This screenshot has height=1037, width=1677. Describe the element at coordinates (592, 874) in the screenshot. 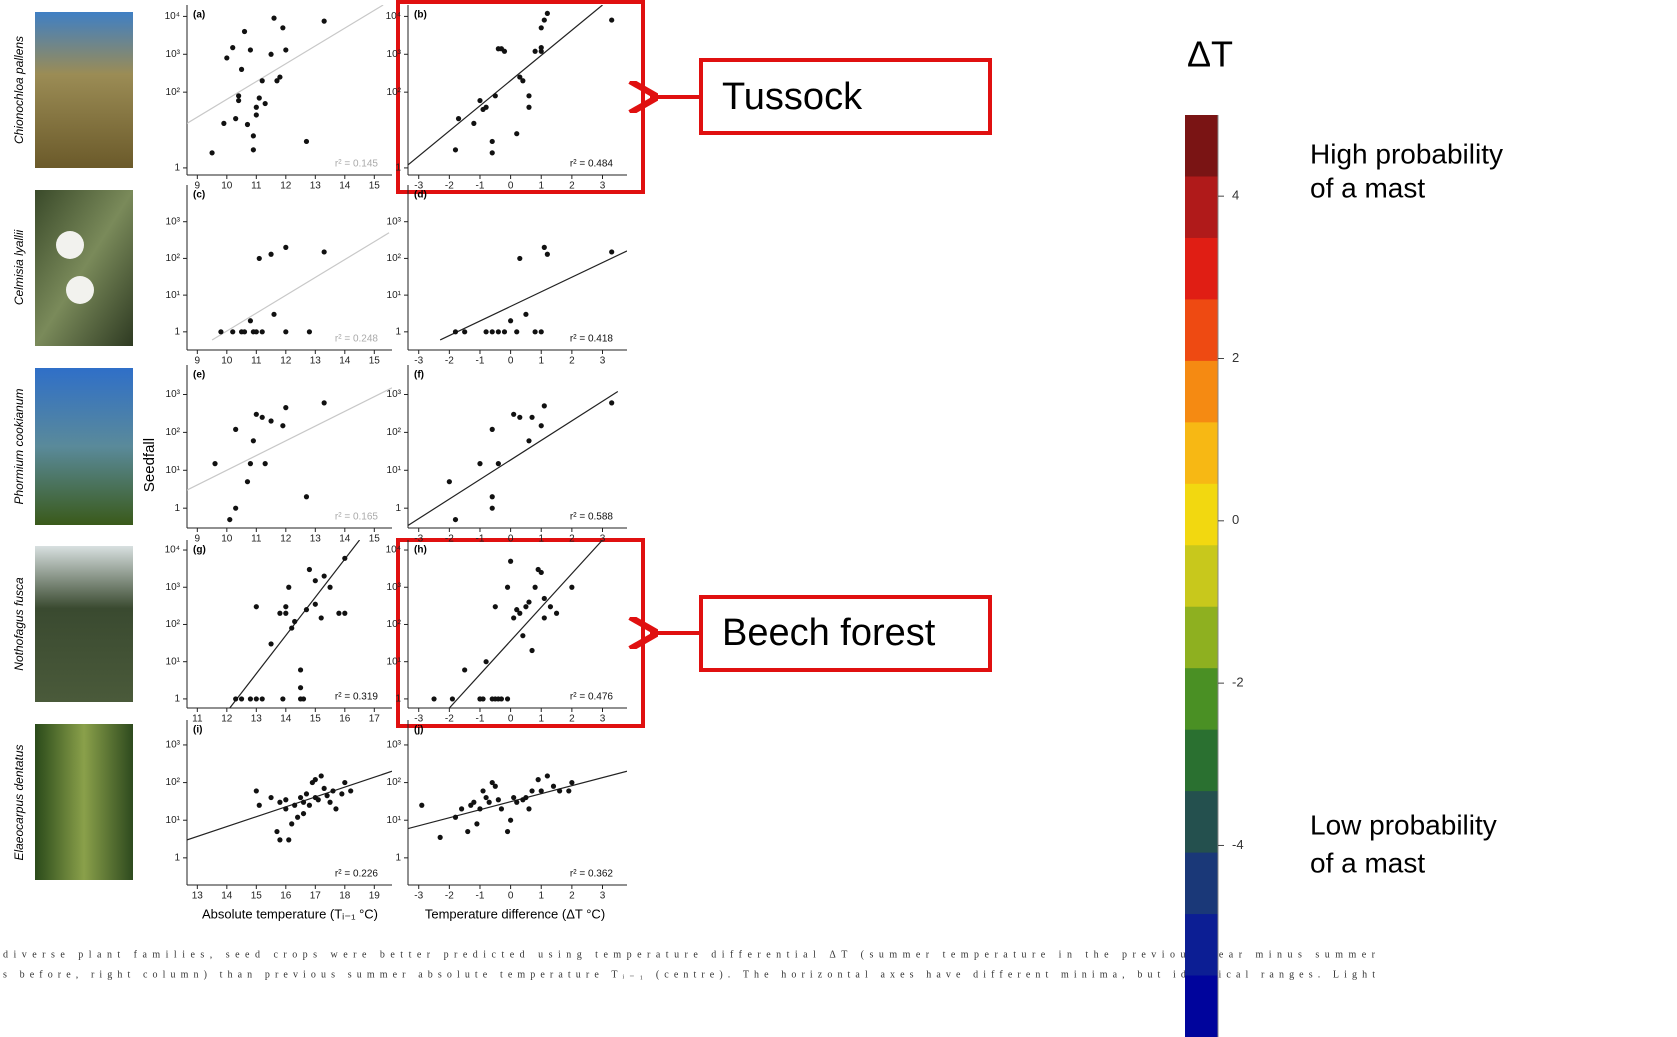

I see `r-squared: r² = 0.362` at that location.